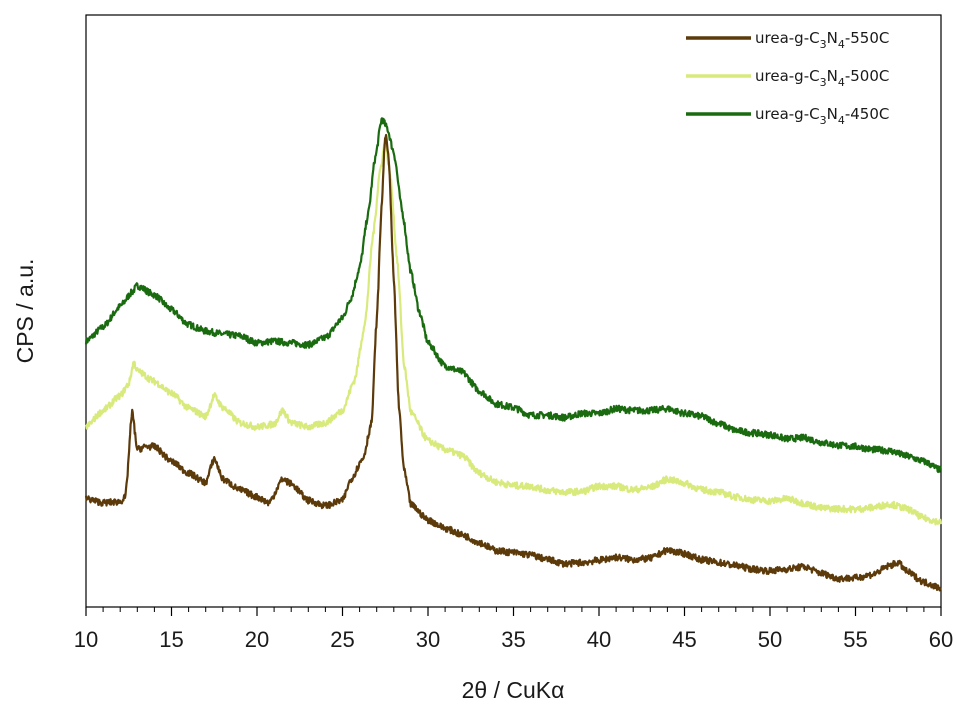  I want to click on legend-label: urea-g-C3N4-550C, so click(822, 40).